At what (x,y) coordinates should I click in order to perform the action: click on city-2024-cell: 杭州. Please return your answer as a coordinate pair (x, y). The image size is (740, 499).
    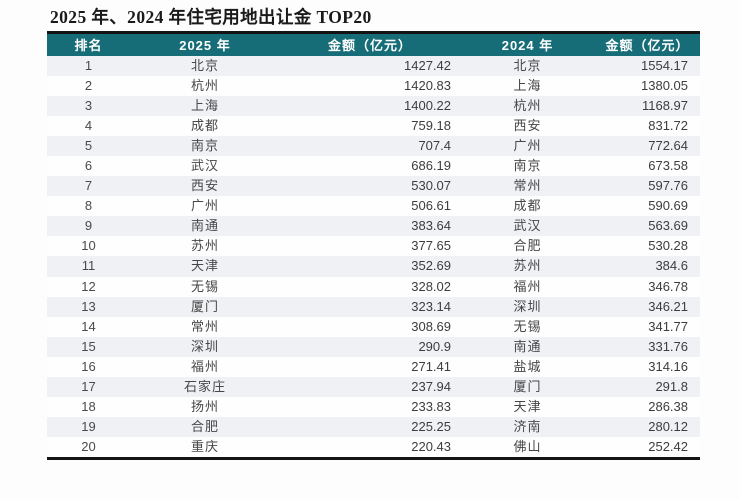
    Looking at the image, I should click on (527, 105).